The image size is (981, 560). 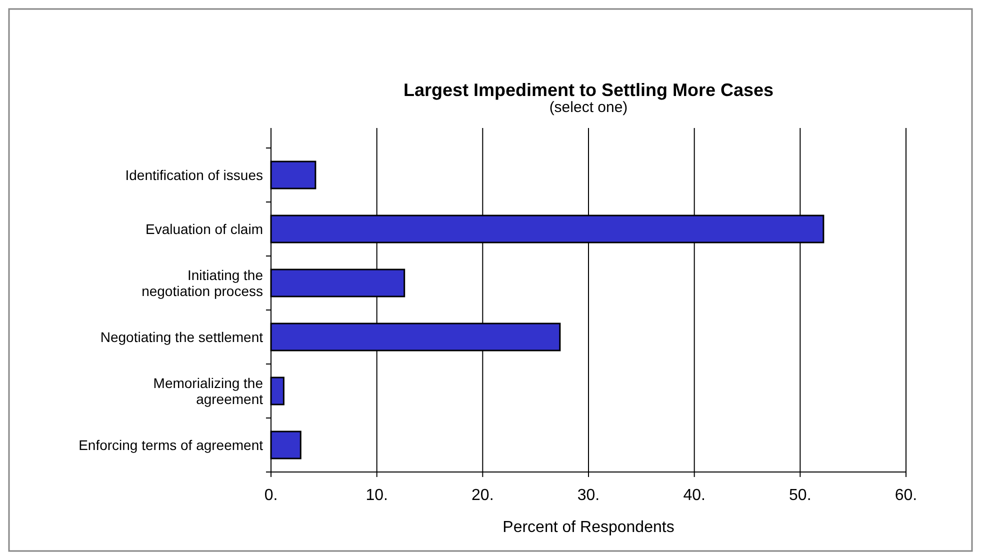 I want to click on y-tick-label: Identification of issues, so click(x=194, y=174).